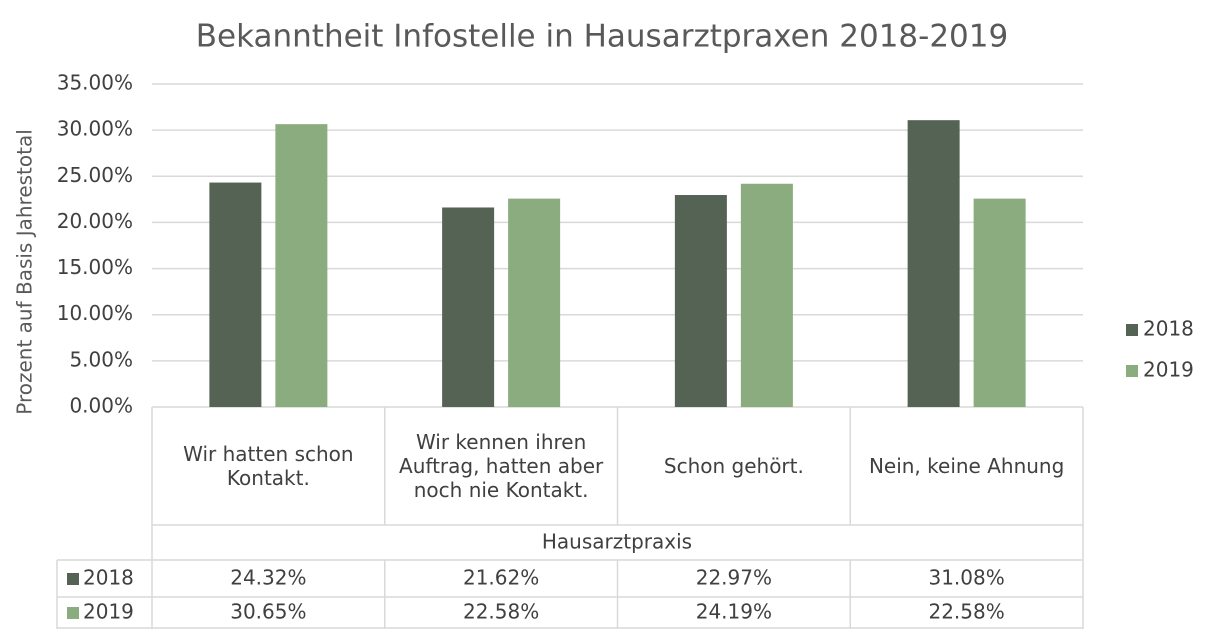  I want to click on table-value: 30.65%, so click(268, 612).